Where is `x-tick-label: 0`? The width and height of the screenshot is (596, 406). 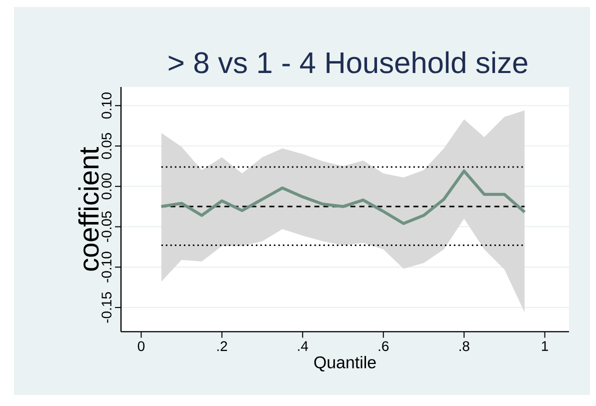
x-tick-label: 0 is located at coordinates (141, 346).